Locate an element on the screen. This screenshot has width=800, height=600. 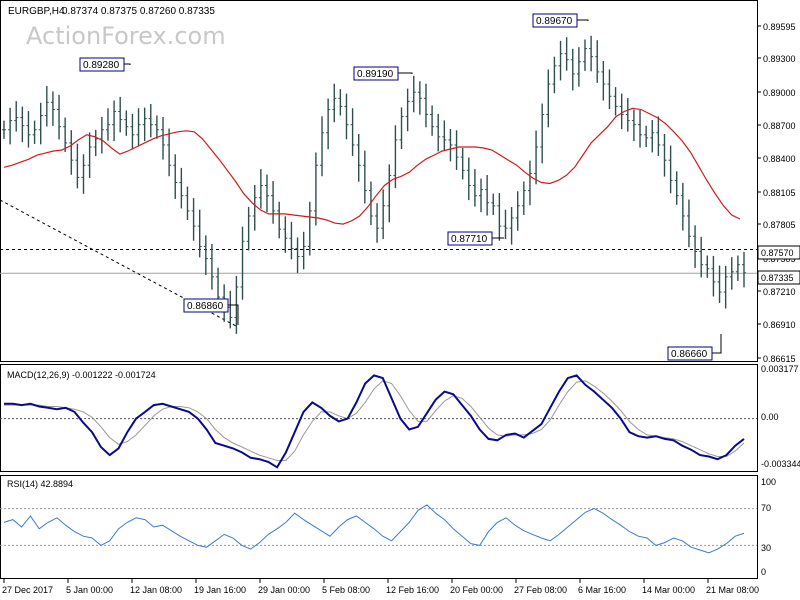
price-annotation: 0.89190 is located at coordinates (383, 73).